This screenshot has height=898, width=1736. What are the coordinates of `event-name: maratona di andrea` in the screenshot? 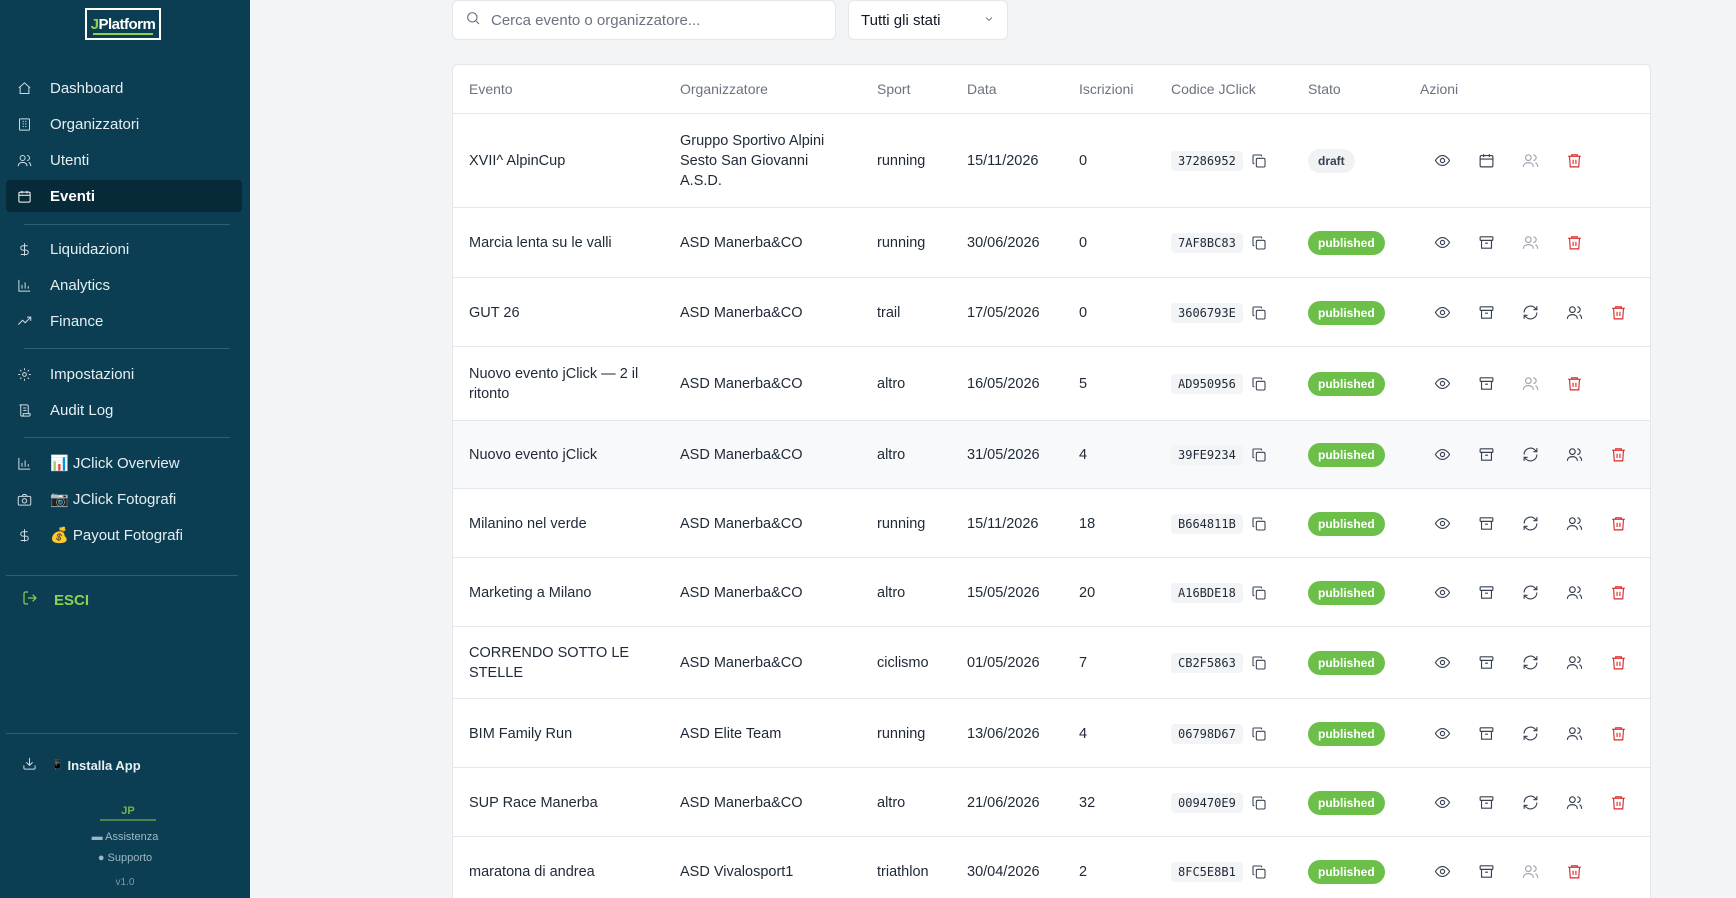 It's located at (564, 867).